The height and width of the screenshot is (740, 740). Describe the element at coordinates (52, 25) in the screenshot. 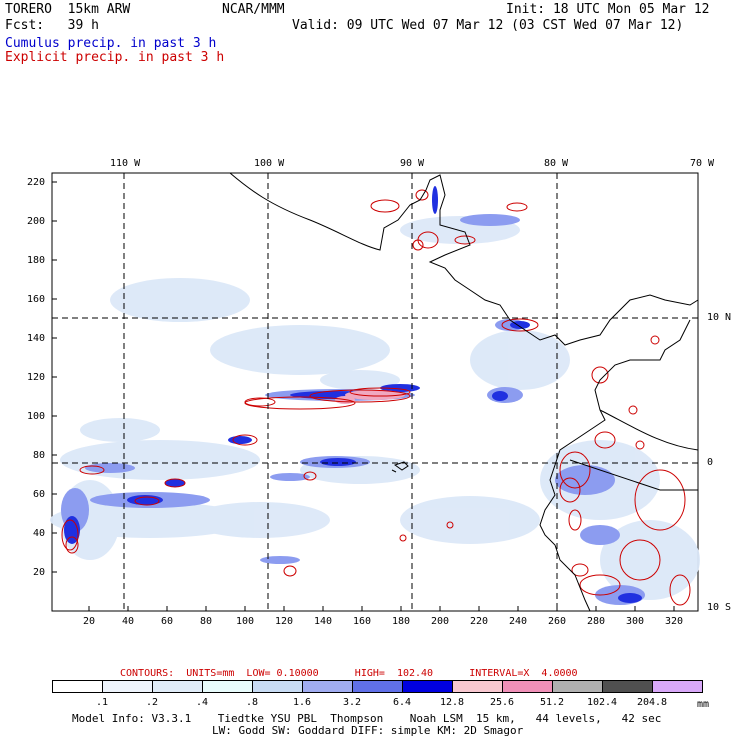

I see `forecast-hour: Fcst: 39 h` at that location.